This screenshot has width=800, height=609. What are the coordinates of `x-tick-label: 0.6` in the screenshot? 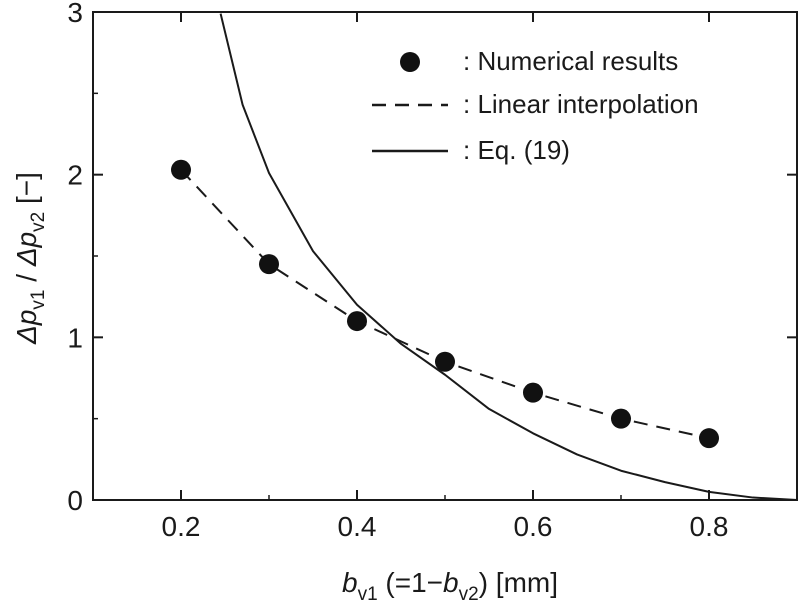 It's located at (533, 526).